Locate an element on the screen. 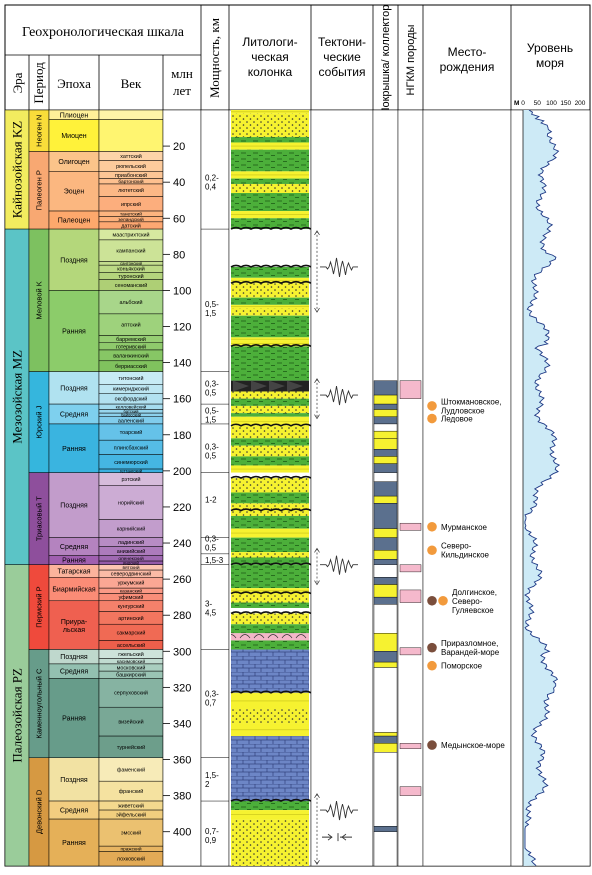 This screenshot has width=592, height=875. sea-tick-label: 0 is located at coordinates (523, 103).